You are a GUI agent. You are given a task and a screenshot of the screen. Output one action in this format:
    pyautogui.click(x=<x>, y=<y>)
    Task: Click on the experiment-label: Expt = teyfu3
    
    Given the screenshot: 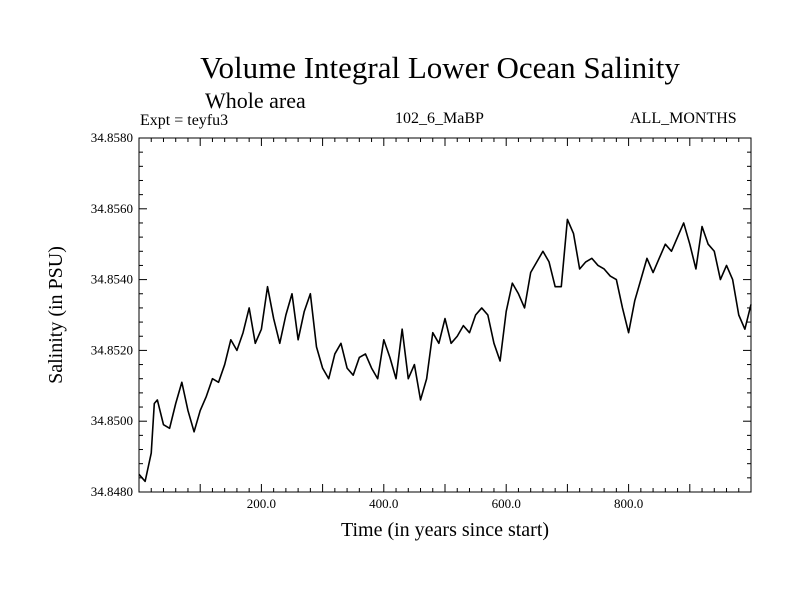 What is the action you would take?
    pyautogui.click(x=184, y=120)
    